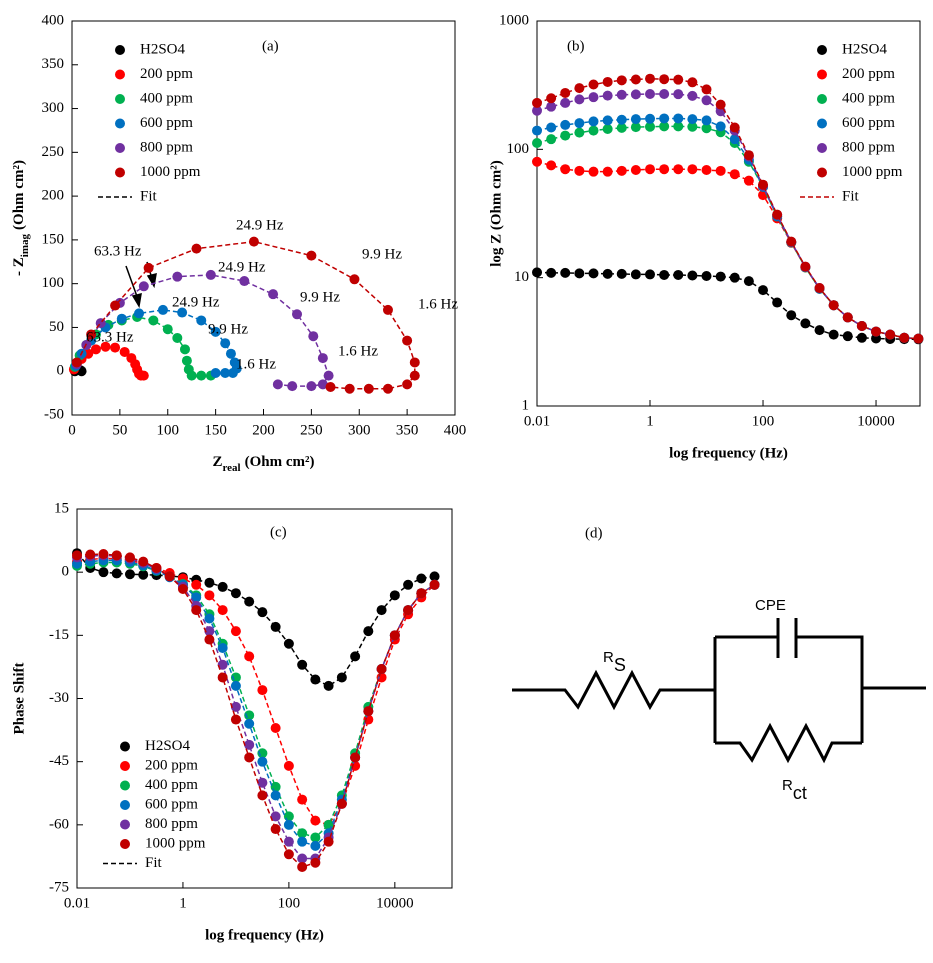  I want to click on y-tick-label: -50, so click(54, 414).